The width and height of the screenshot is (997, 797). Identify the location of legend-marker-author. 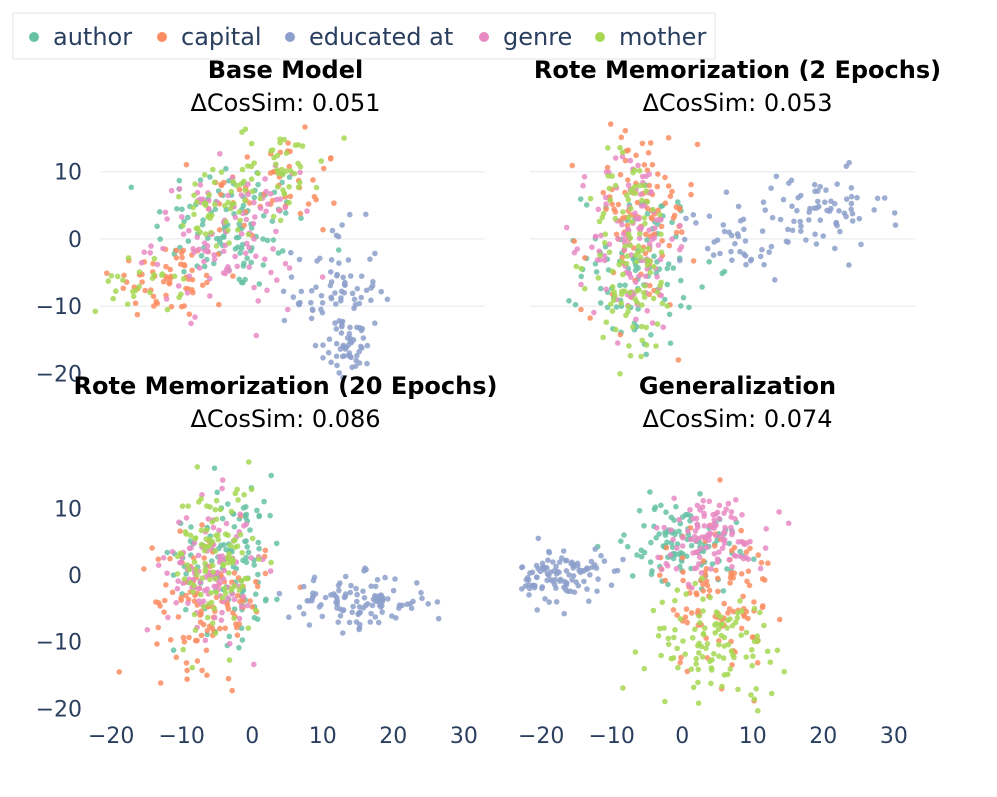
(34, 37).